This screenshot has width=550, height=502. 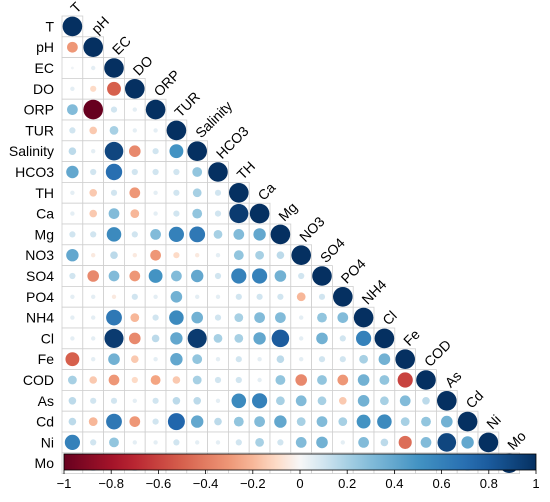 I want to click on column-label-HCO3: HCO3, so click(x=232, y=142).